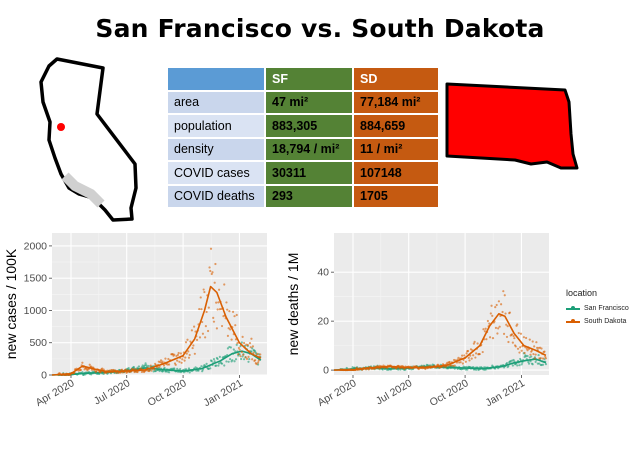 The image size is (640, 465). What do you see at coordinates (396, 102) in the screenshot?
I see `sd-value: 77,184 mi²` at bounding box center [396, 102].